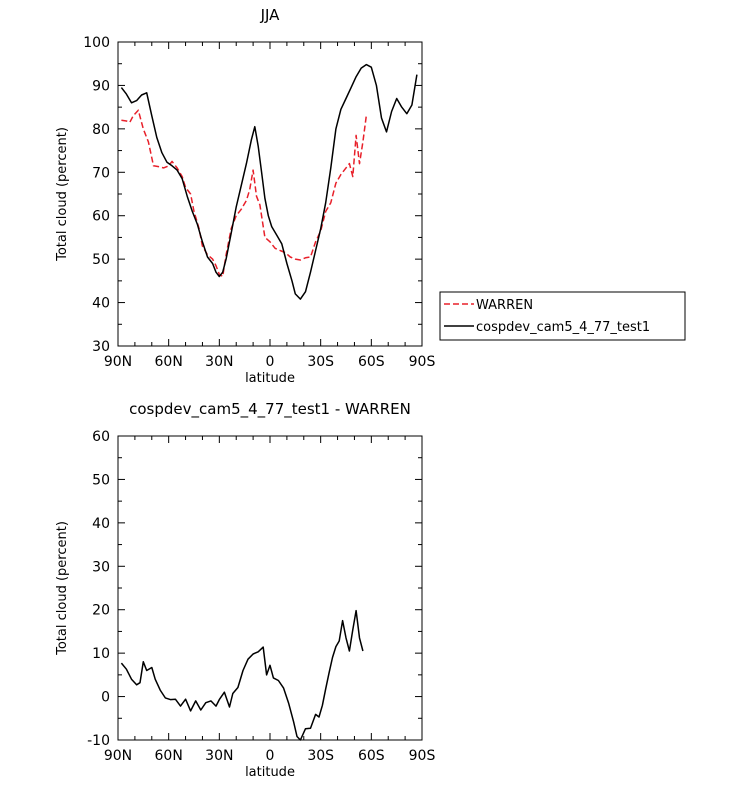 Image resolution: width=733 pixels, height=795 pixels. What do you see at coordinates (101, 86) in the screenshot?
I see `y-tick-label: 90` at bounding box center [101, 86].